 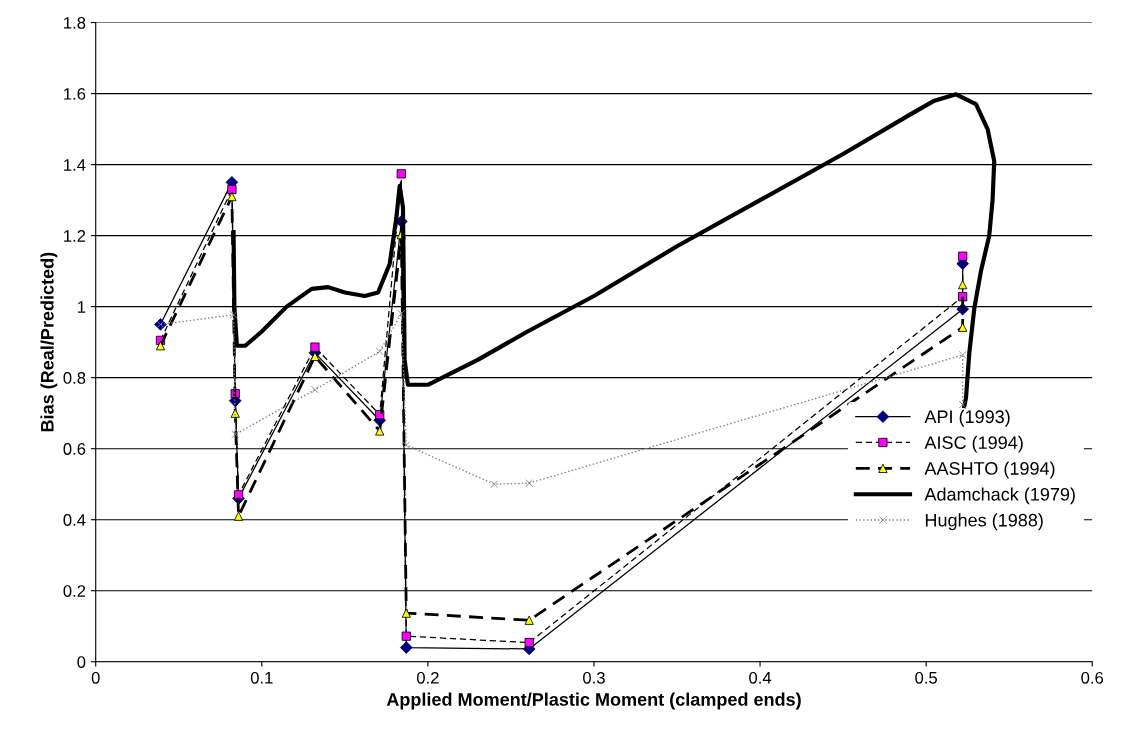 I want to click on legend-label: API (1993), so click(x=967, y=418).